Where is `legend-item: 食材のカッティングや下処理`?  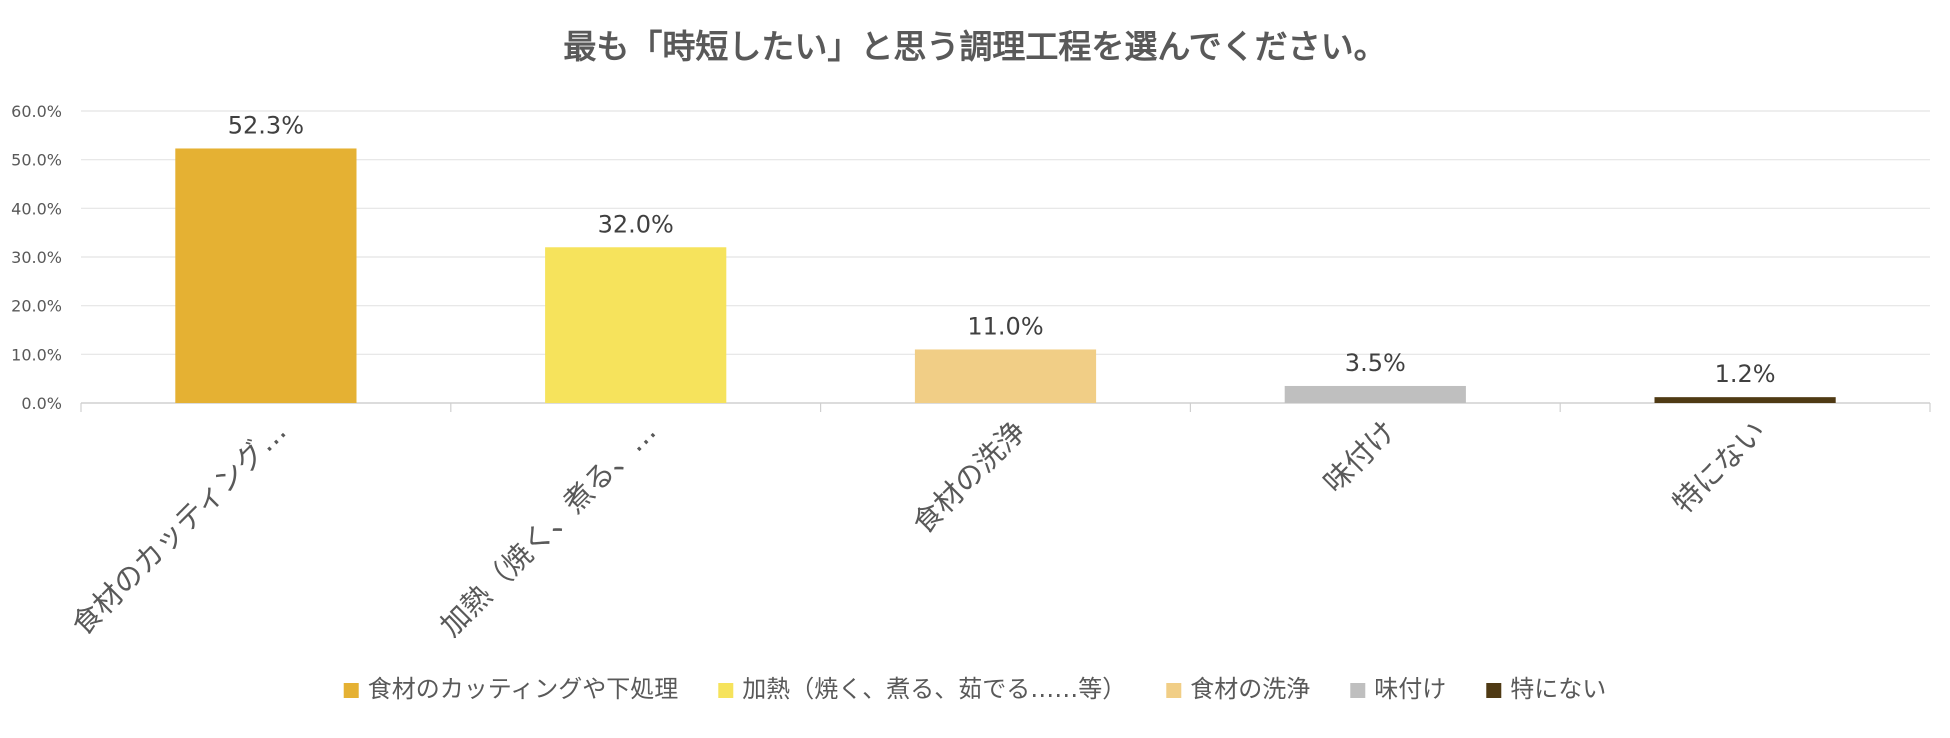 legend-item: 食材のカッティングや下処理 is located at coordinates (511, 689).